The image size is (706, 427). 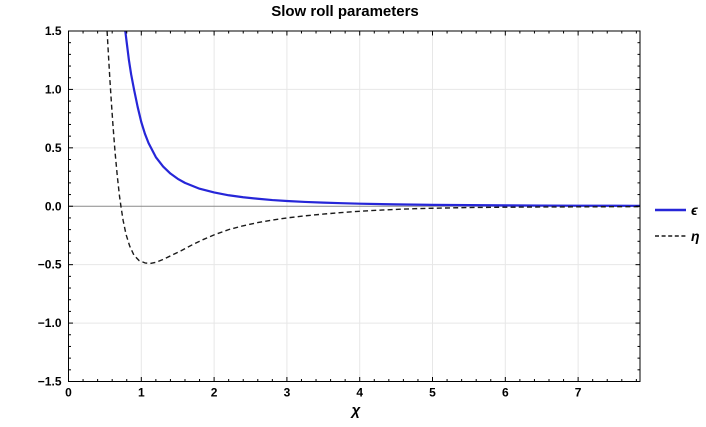 I want to click on x-tick-label: 7, so click(x=578, y=393).